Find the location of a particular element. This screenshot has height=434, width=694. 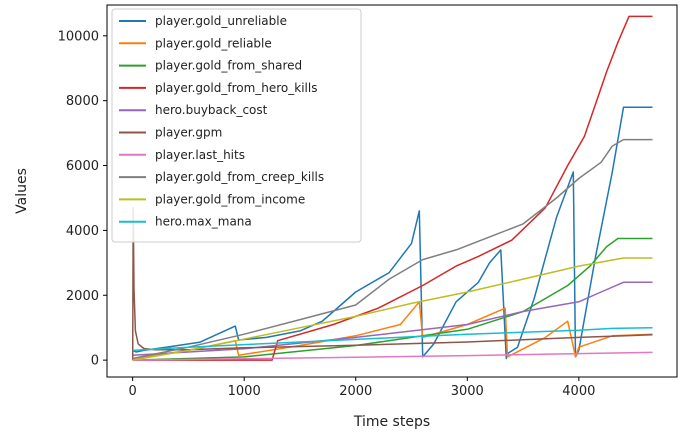

legend-label-5: player.gpm is located at coordinates (188, 133).